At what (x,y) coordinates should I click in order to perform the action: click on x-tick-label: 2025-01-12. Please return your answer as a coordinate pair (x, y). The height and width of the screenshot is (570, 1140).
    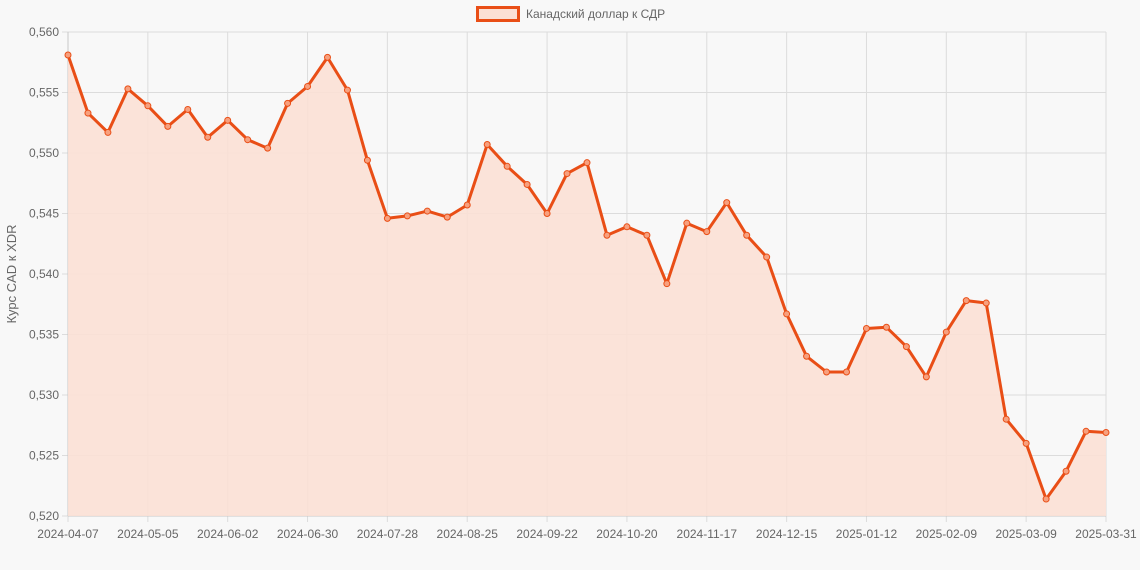
    Looking at the image, I should click on (867, 534).